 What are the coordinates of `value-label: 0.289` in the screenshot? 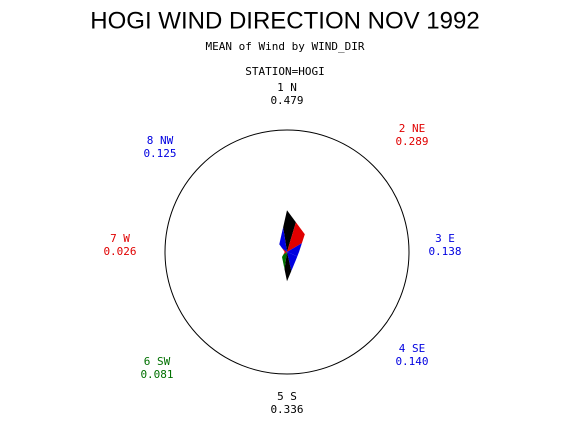 It's located at (411, 141).